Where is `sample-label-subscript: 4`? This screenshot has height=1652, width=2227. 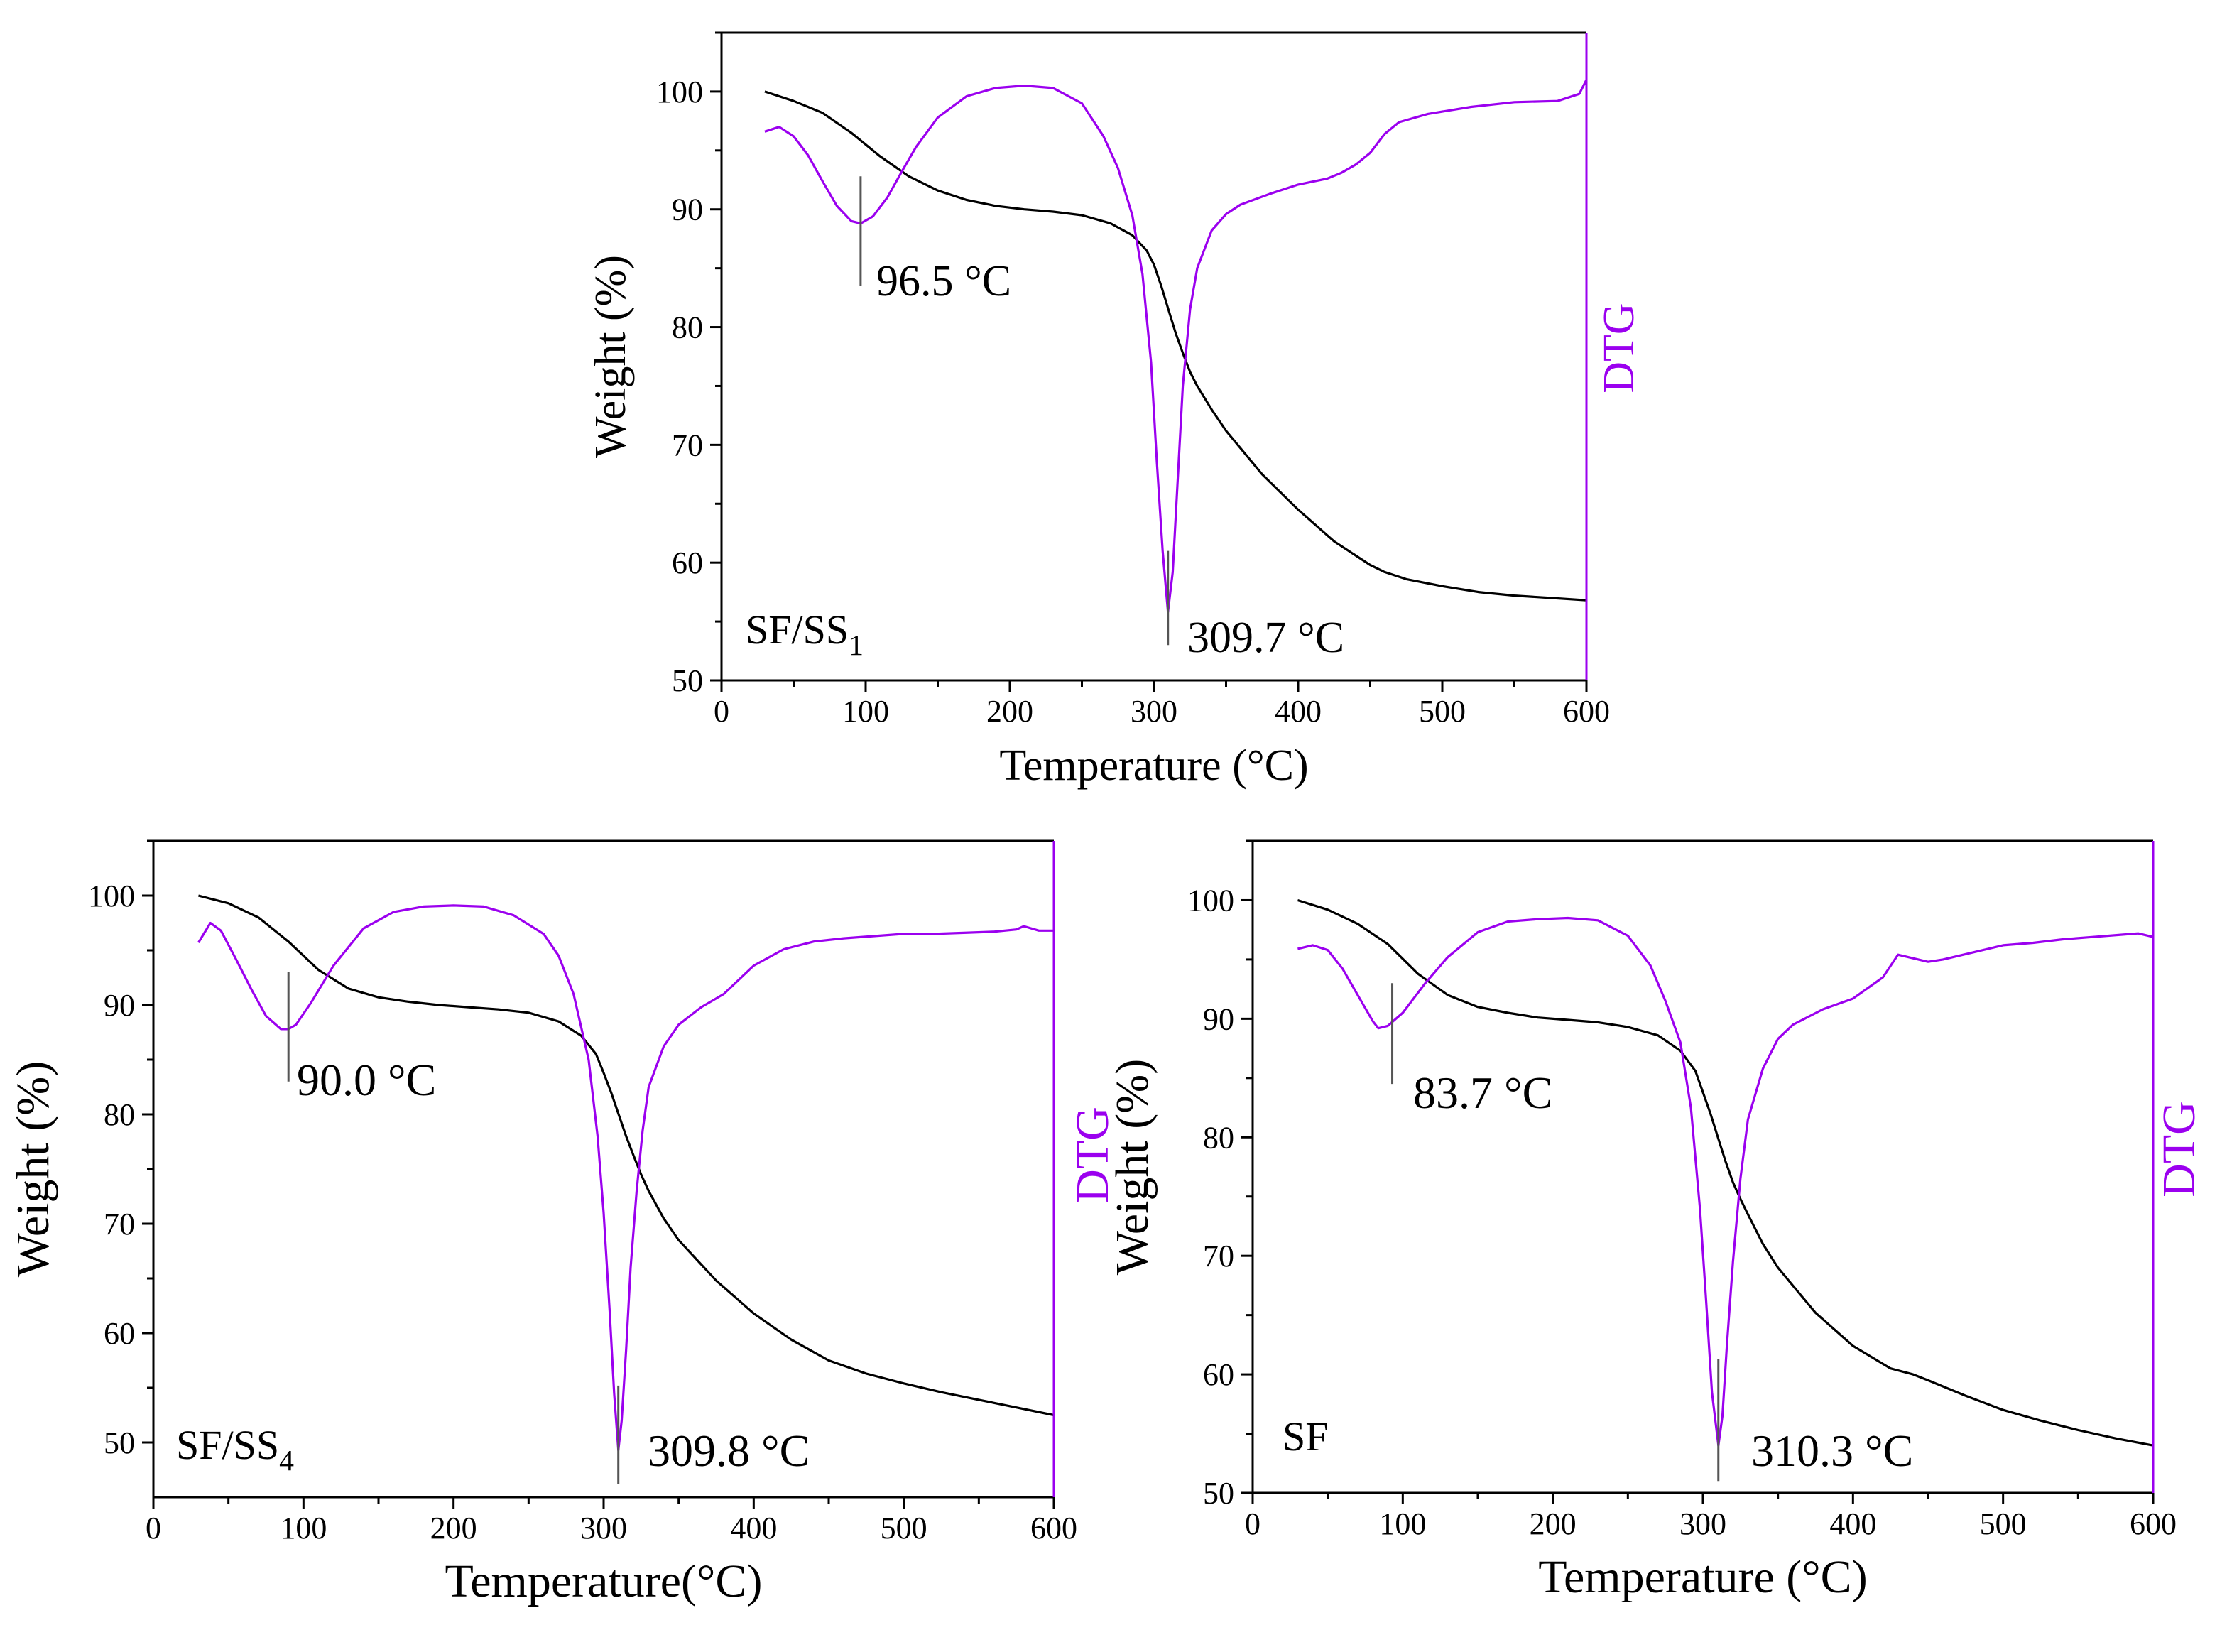 sample-label-subscript: 4 is located at coordinates (286, 1461).